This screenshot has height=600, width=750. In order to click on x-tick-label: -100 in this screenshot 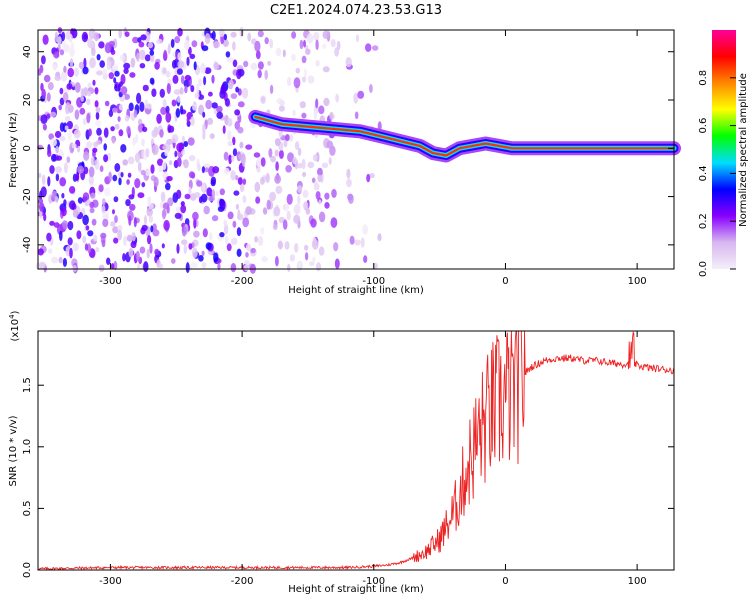, I will do `click(373, 281)`.